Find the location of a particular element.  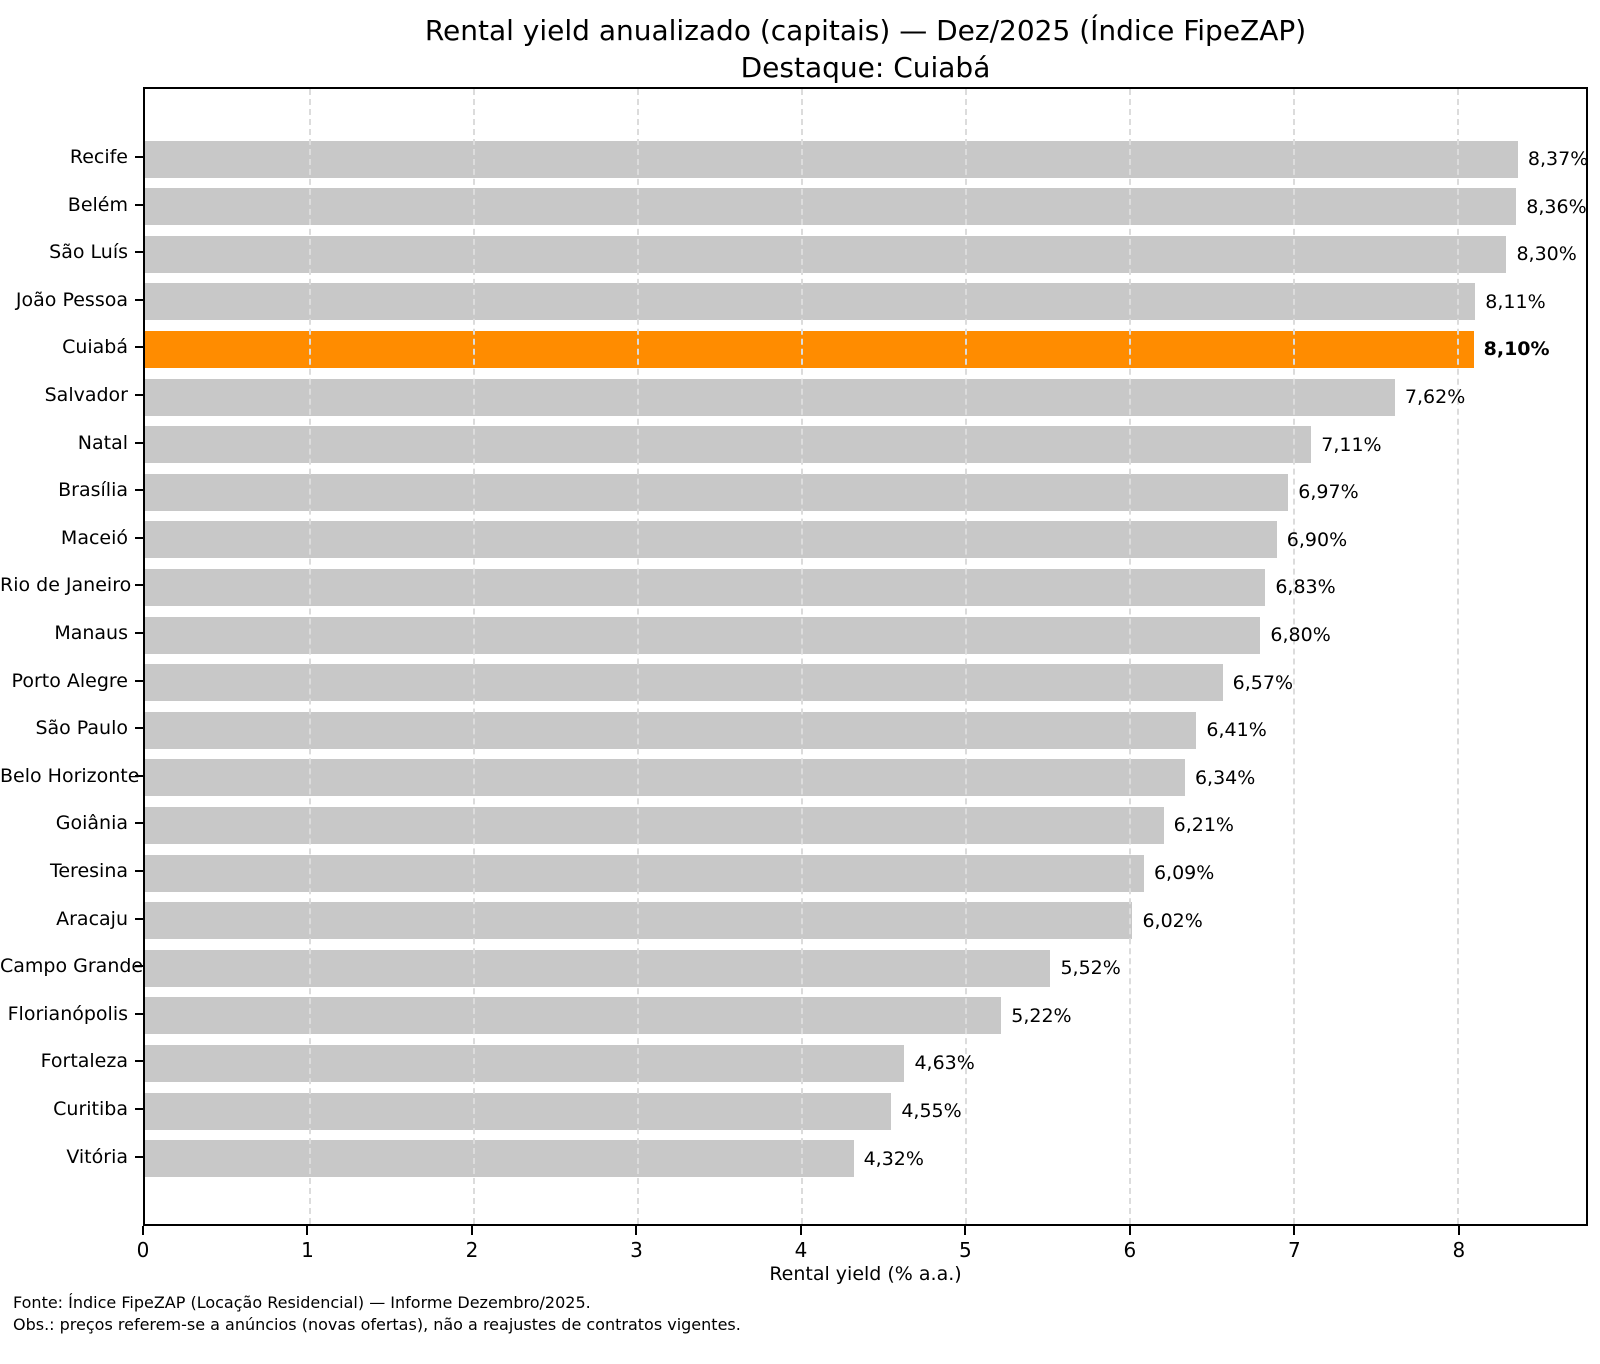

bar-value-label: 4,55% is located at coordinates (931, 1111).